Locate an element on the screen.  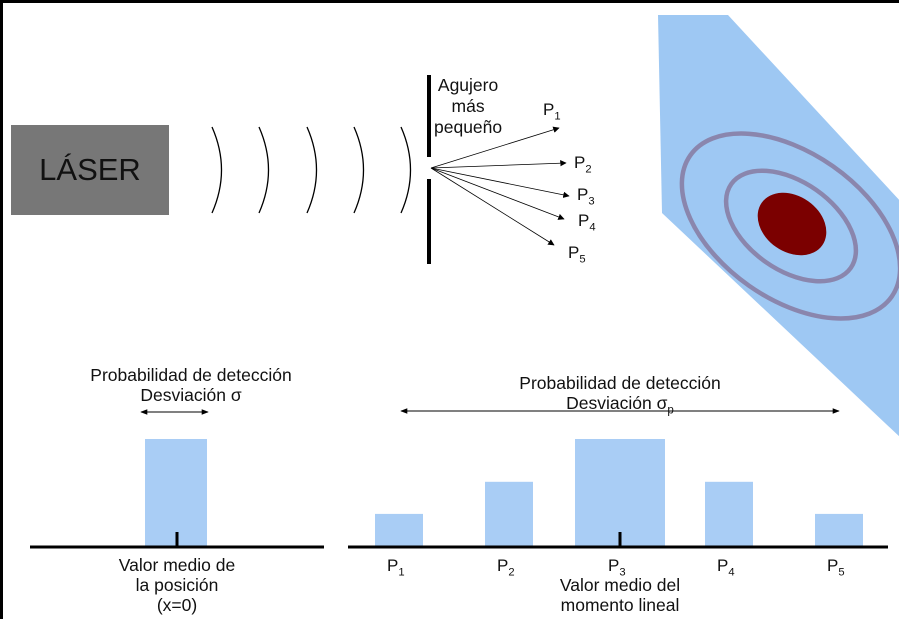
momentum-tick-label-1: P1 is located at coordinates (396, 567).